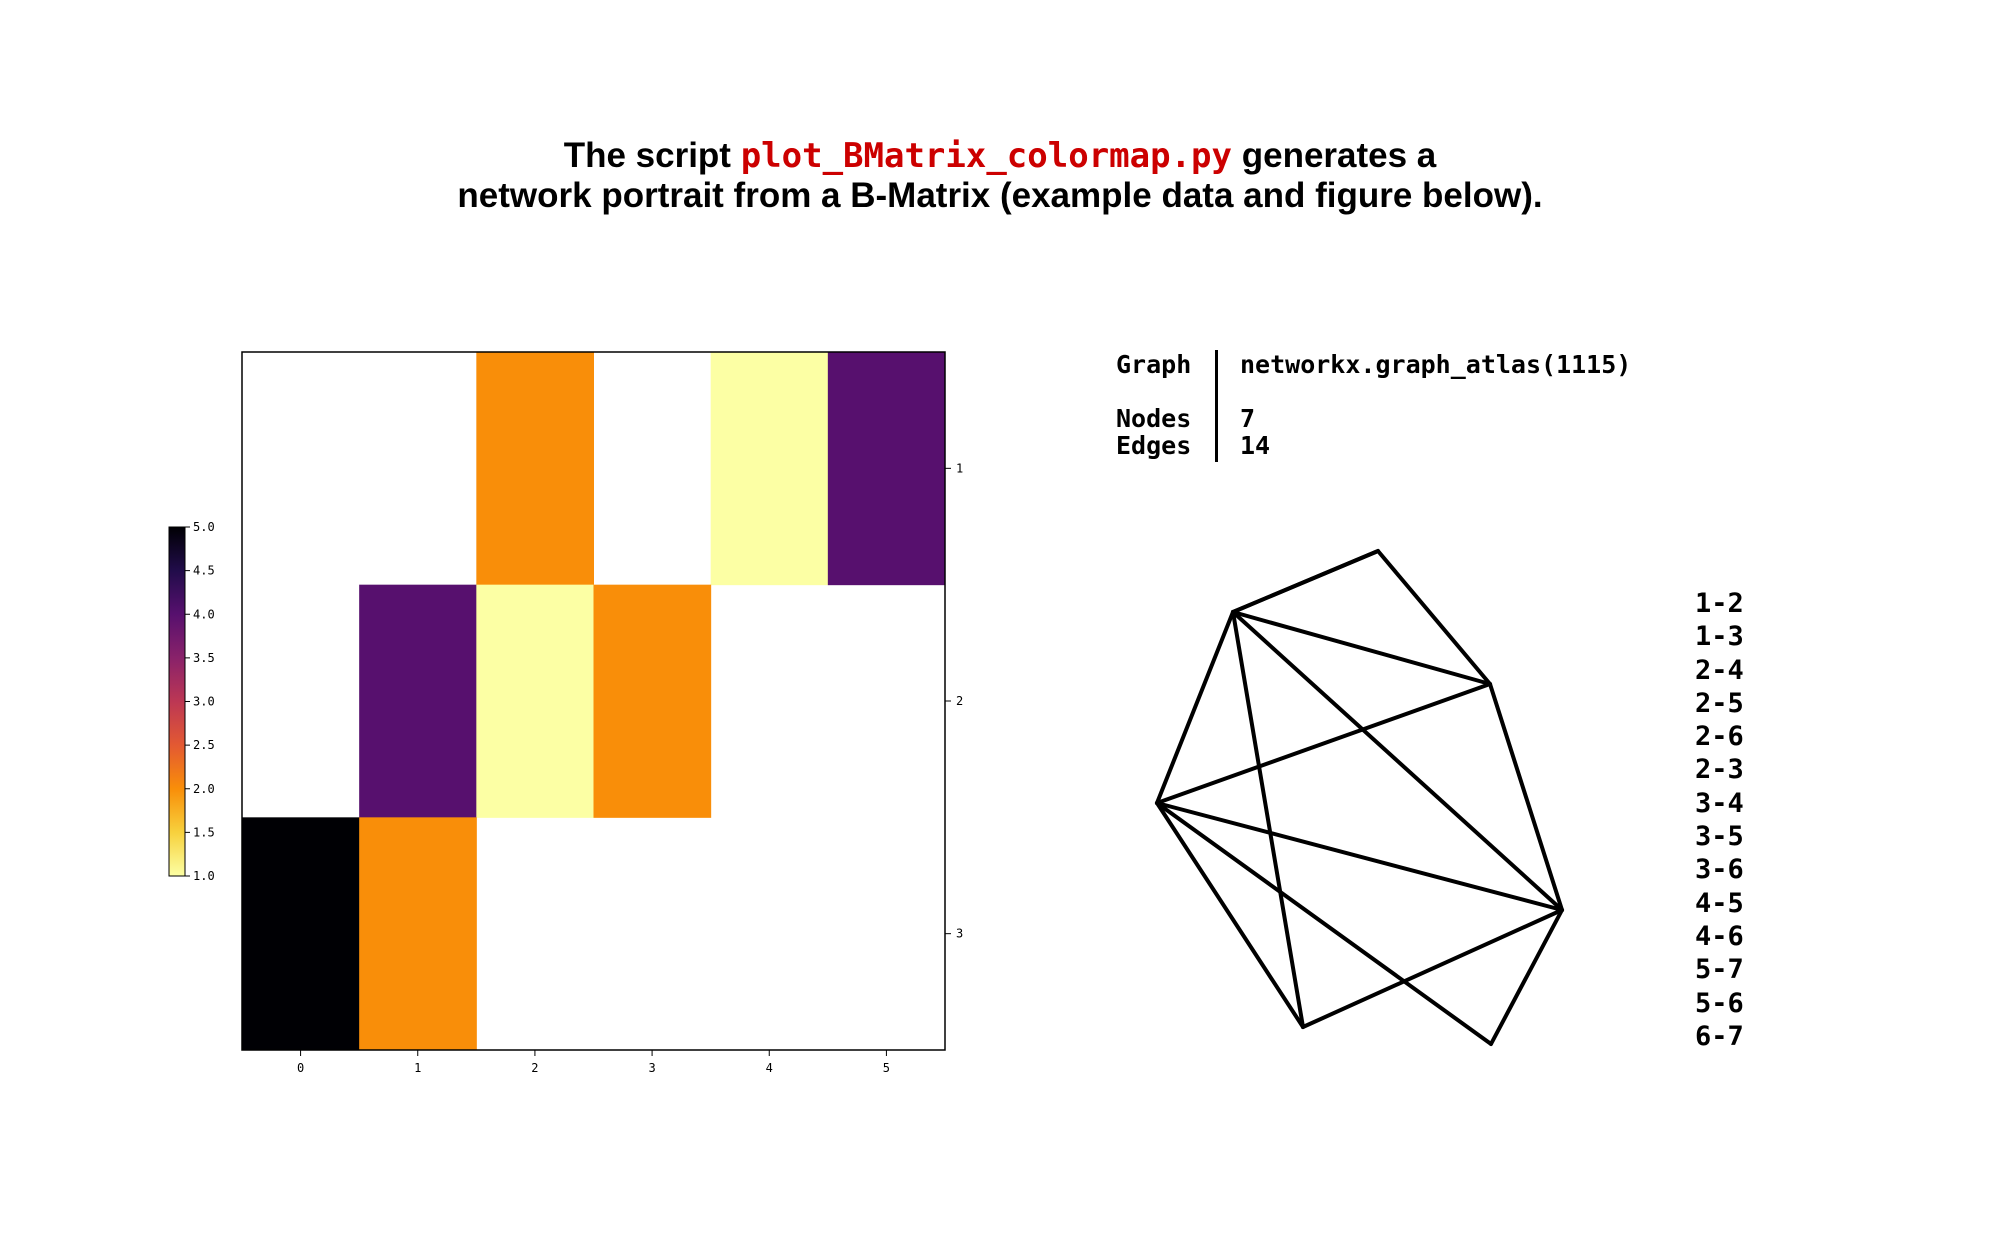  I want to click on y-tick-label: 2, so click(959, 701).